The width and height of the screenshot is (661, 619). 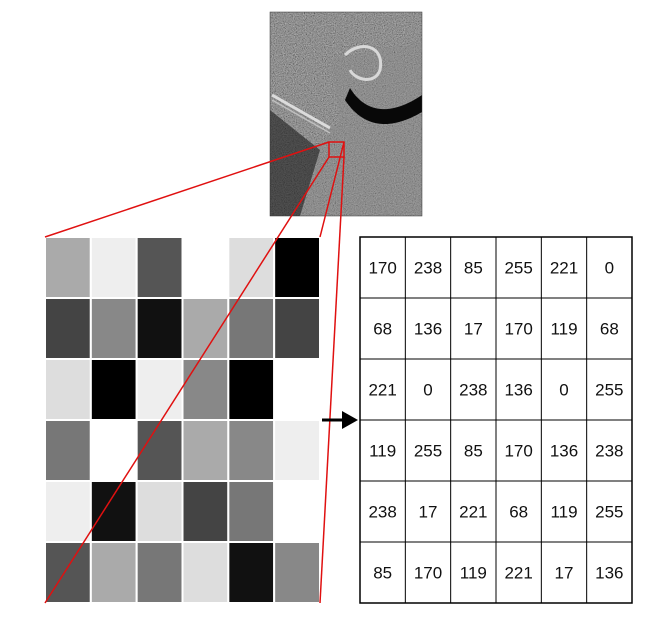 What do you see at coordinates (187, 189) in the screenshot?
I see `zoom-line-top-left` at bounding box center [187, 189].